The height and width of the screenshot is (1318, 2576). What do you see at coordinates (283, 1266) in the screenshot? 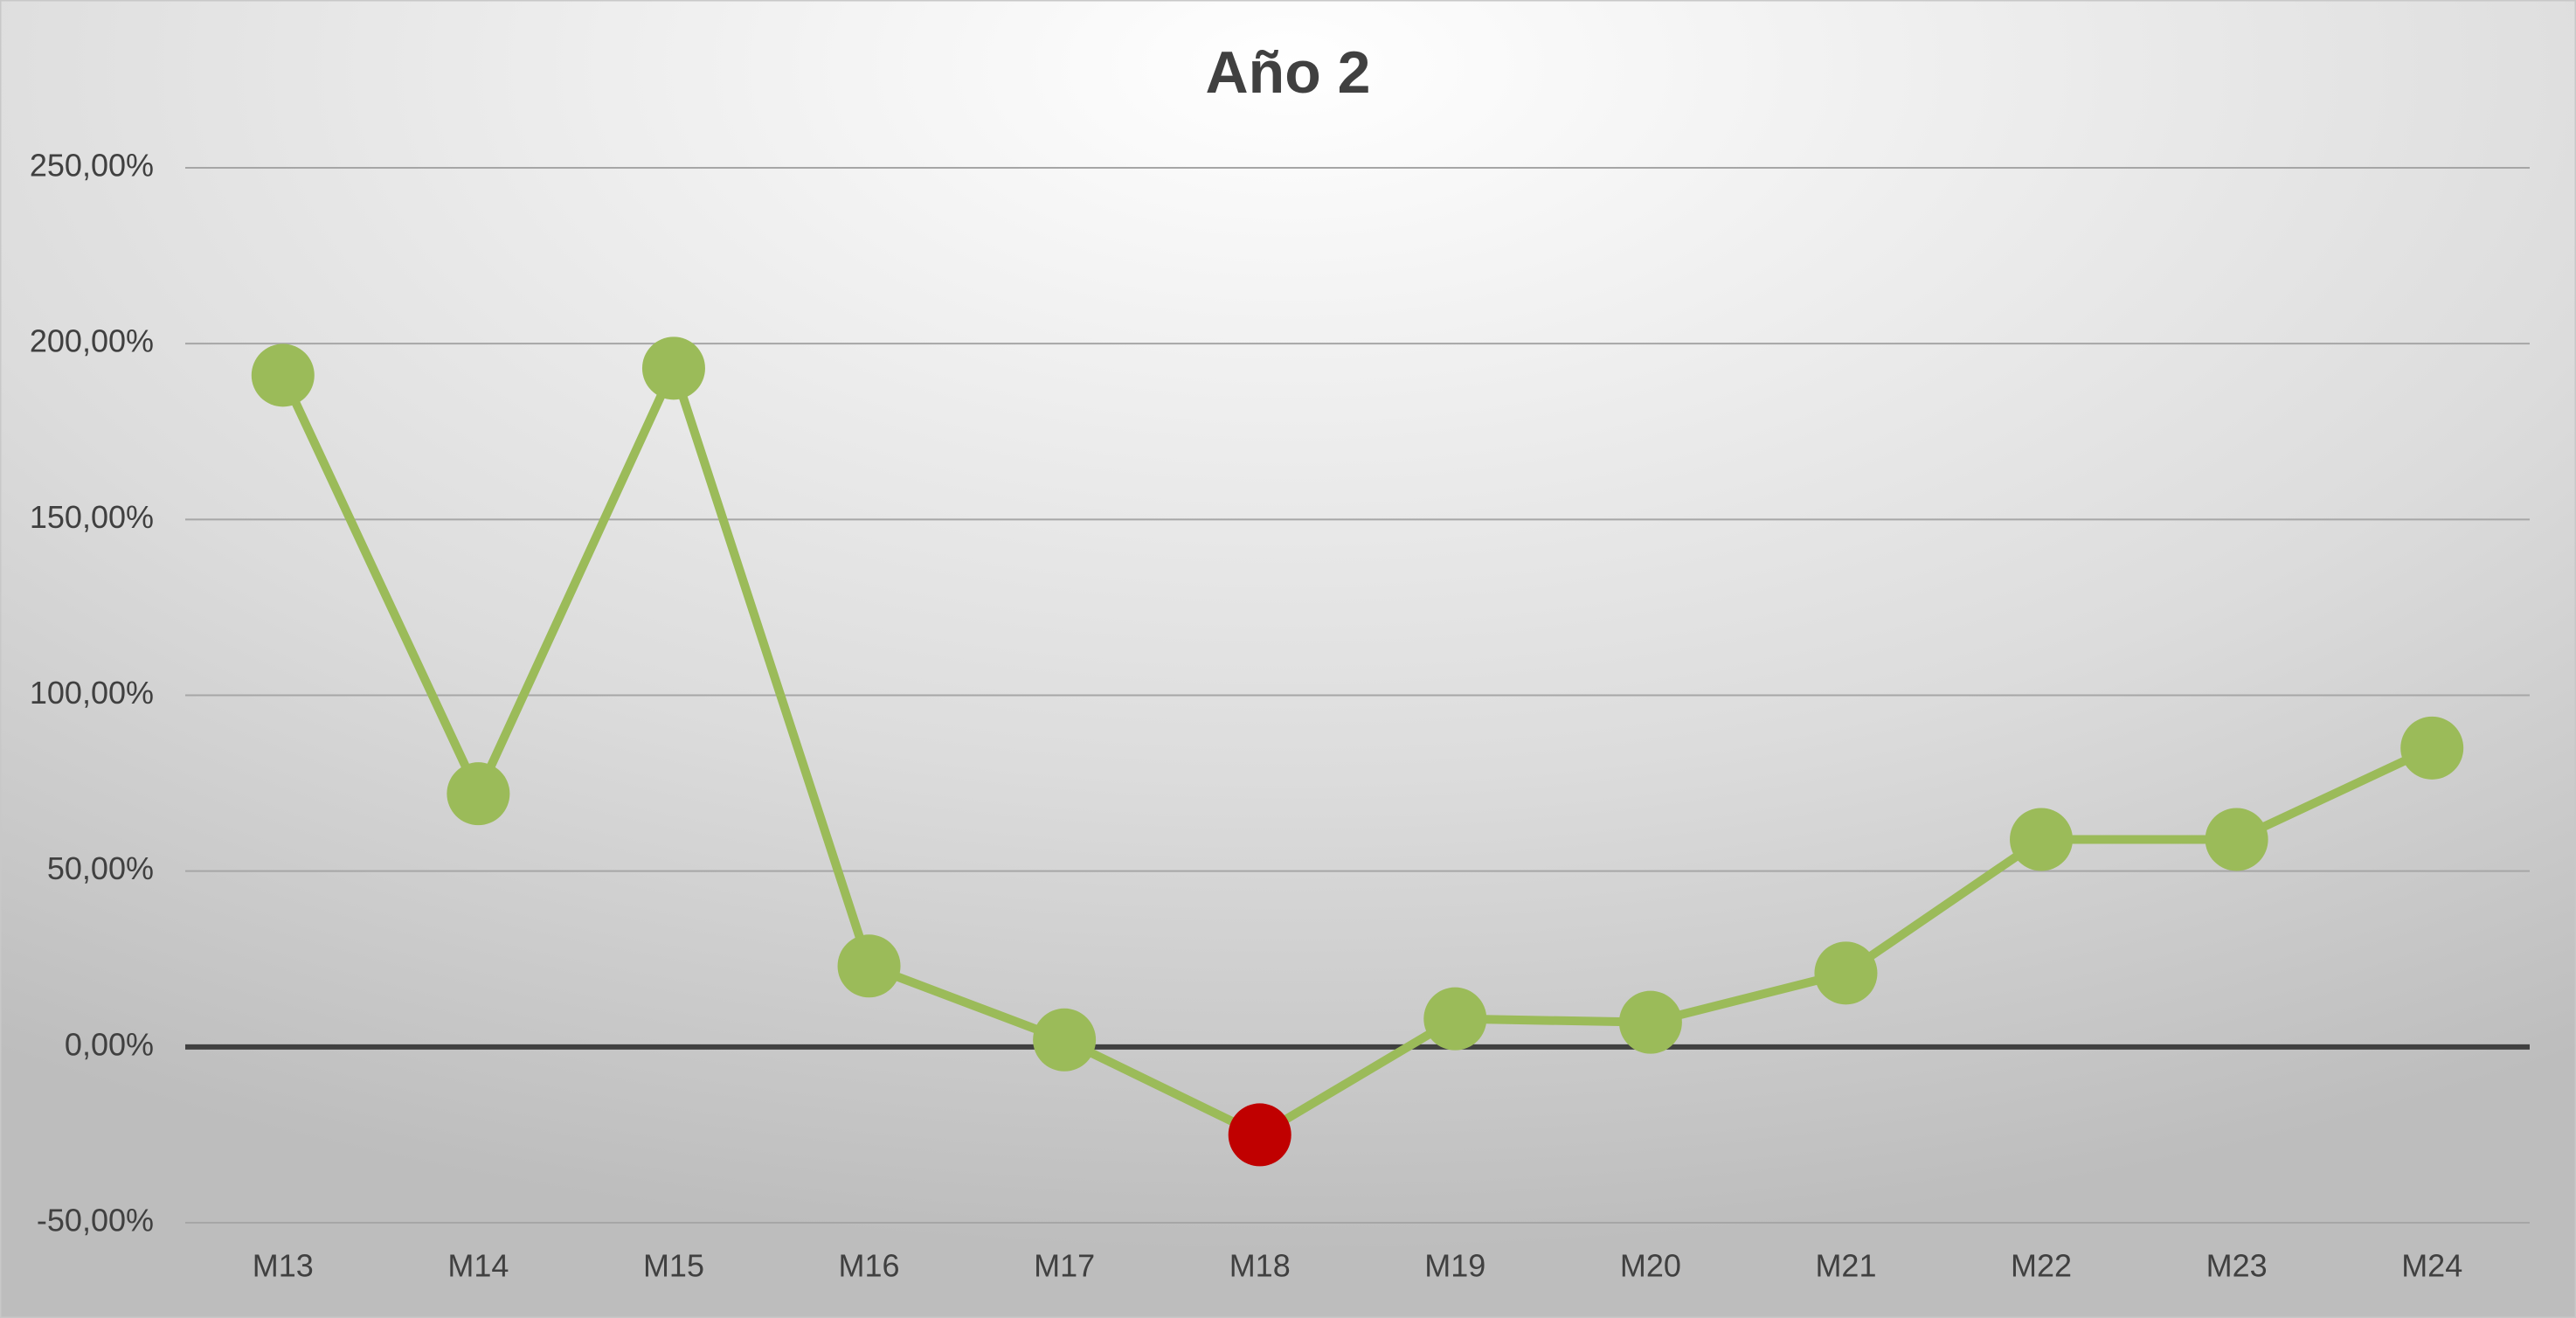
I see `x-tick-label: M13` at bounding box center [283, 1266].